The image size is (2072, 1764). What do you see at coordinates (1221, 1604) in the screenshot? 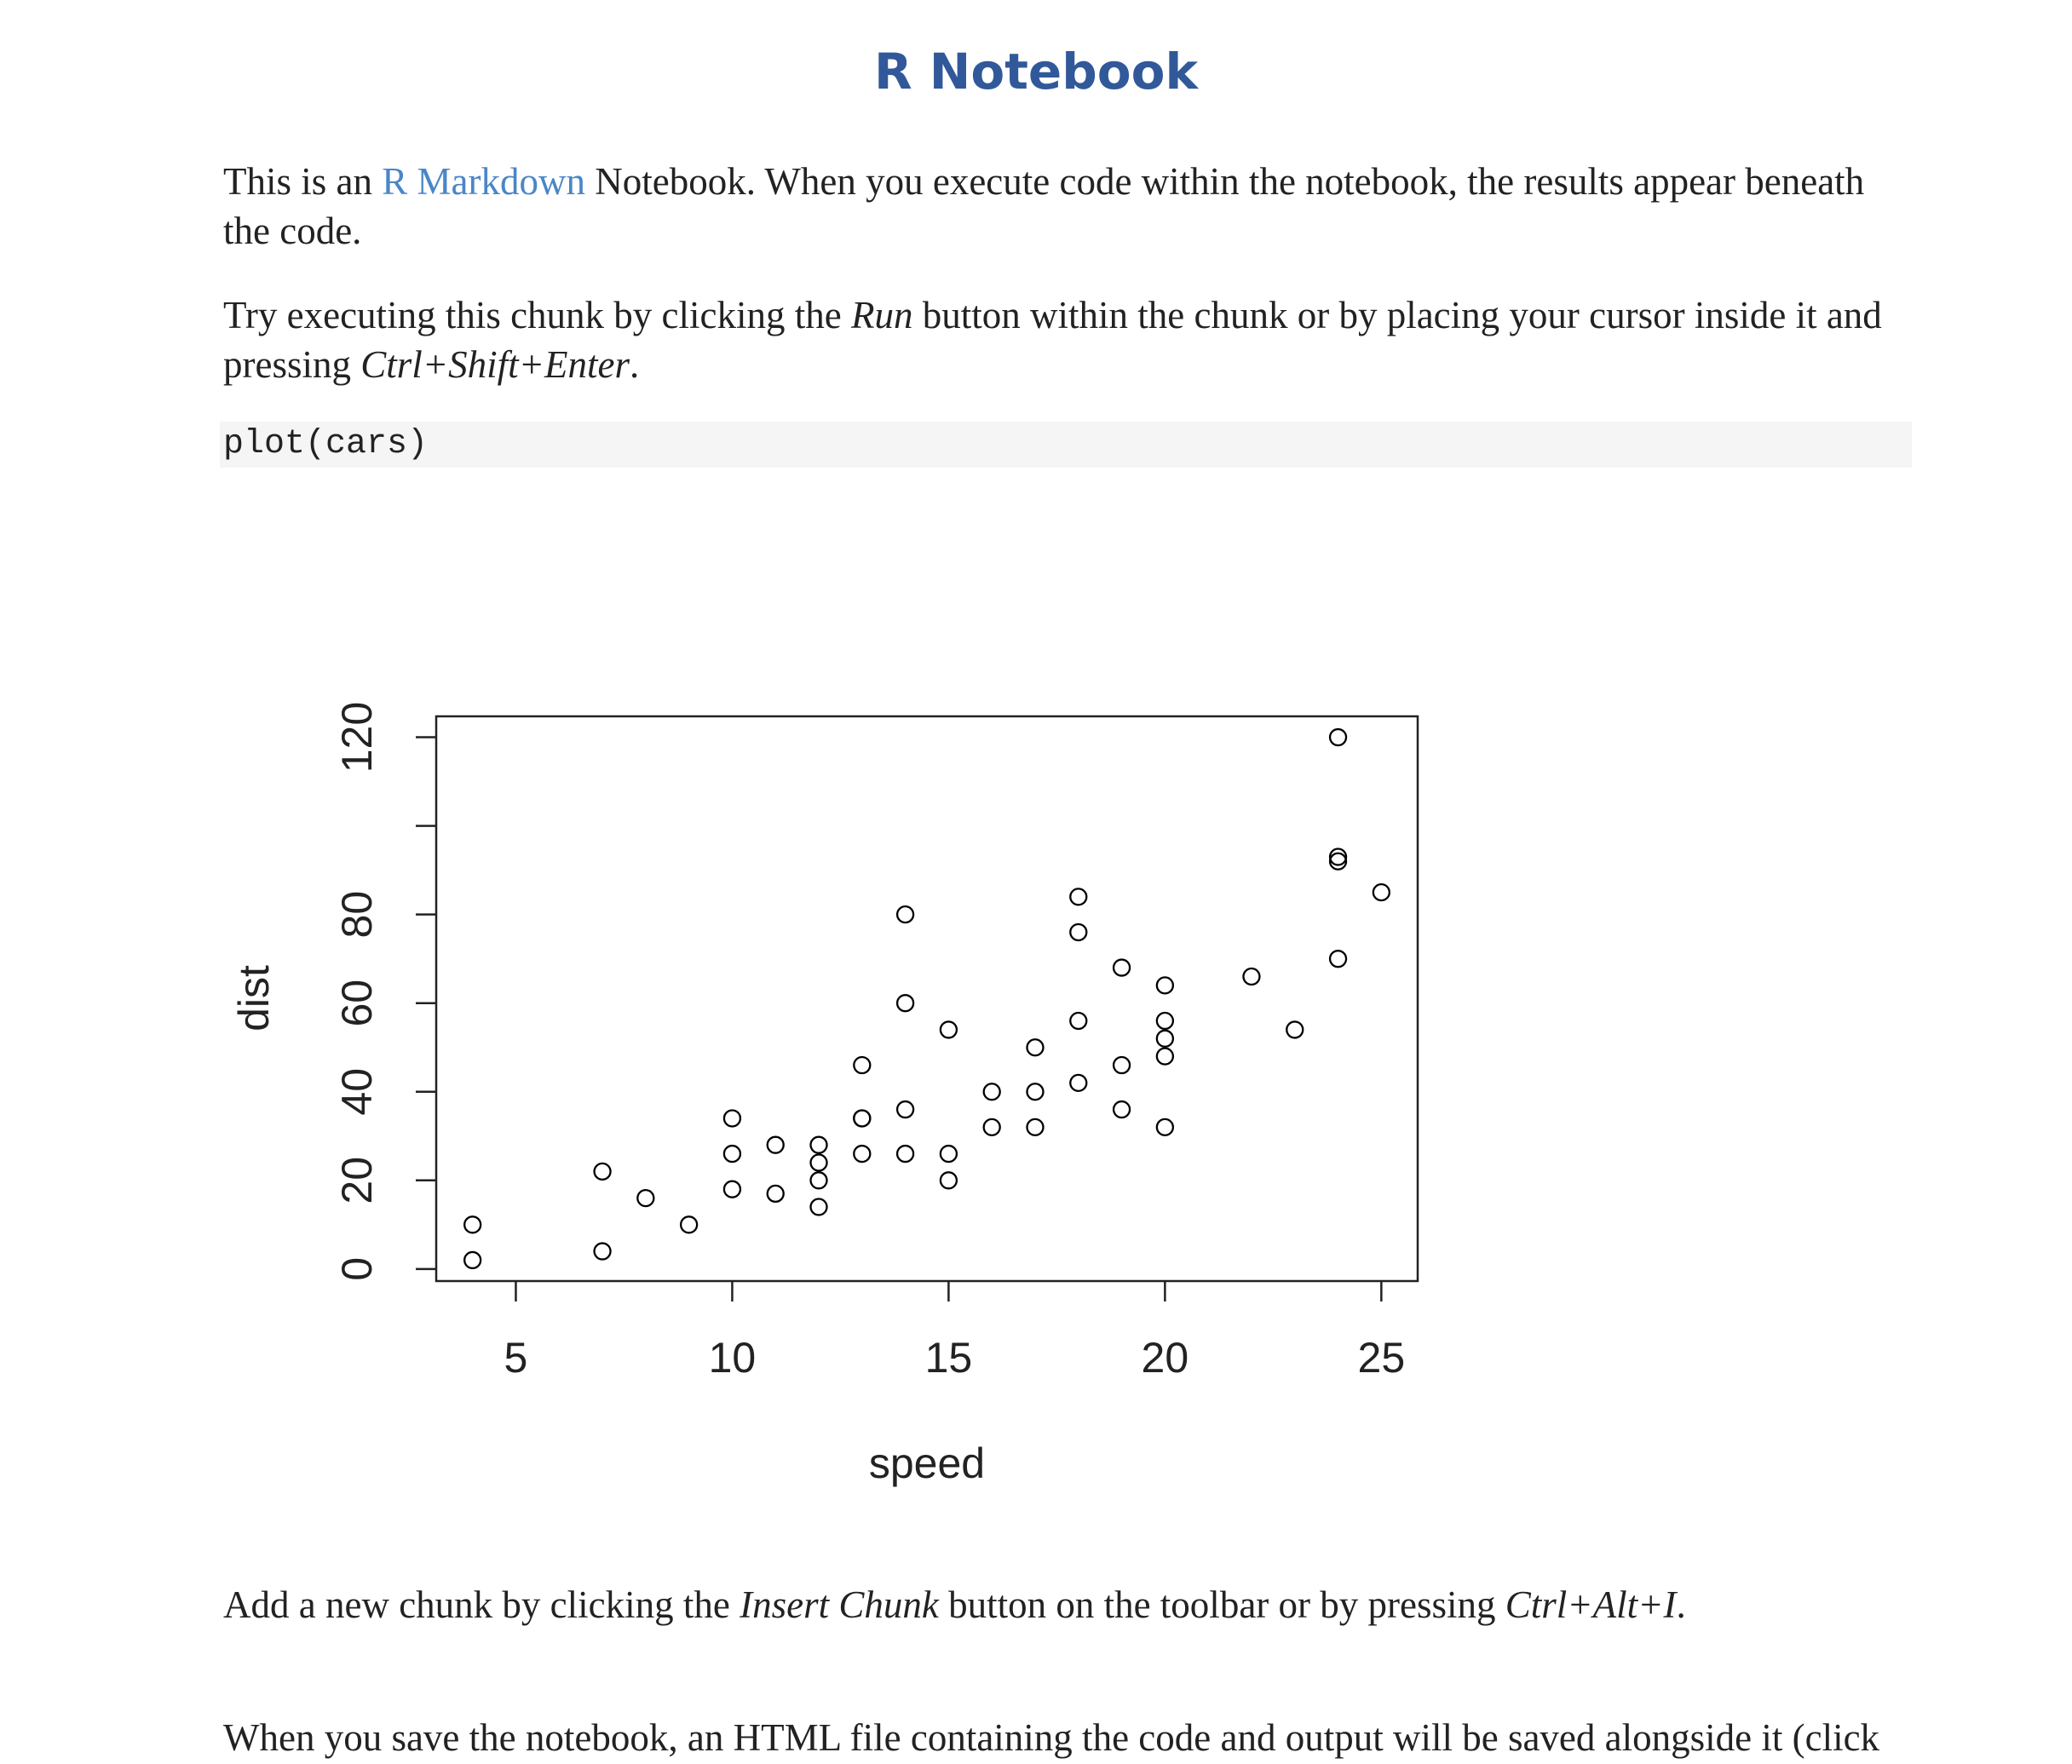
I see `text-run: button on the toolbar or by pressing` at bounding box center [1221, 1604].